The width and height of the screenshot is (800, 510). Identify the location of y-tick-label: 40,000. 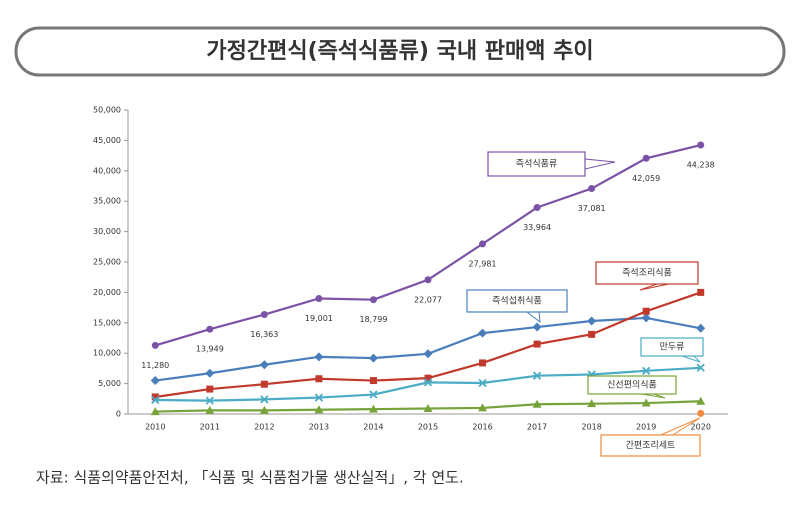
(107, 170).